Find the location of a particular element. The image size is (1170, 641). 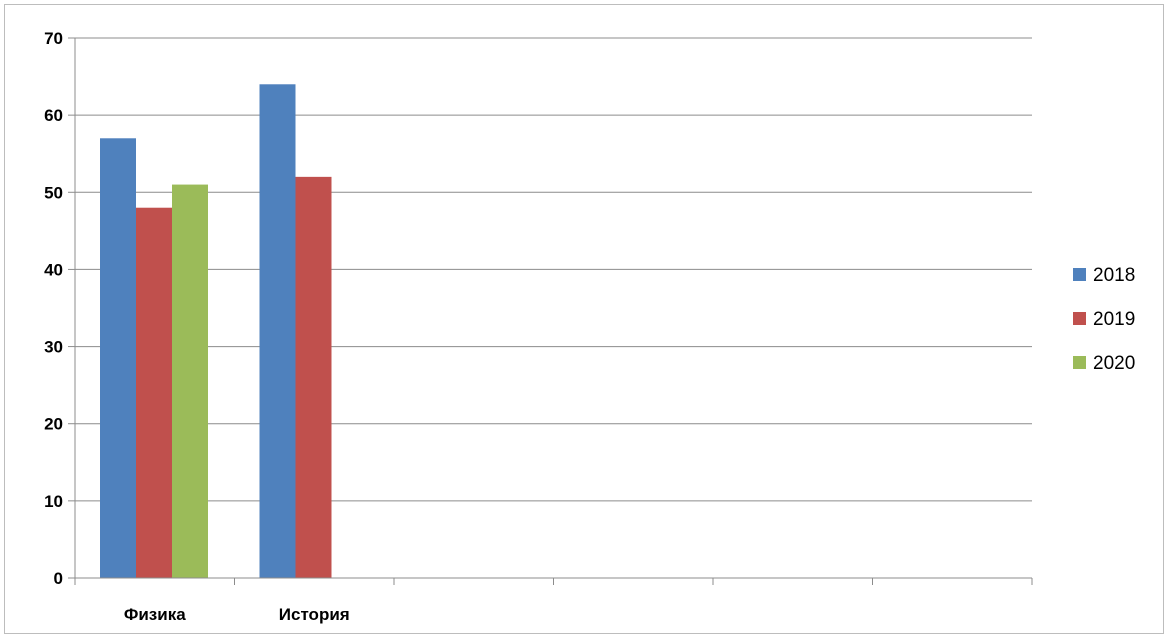

bar-2018-Физика is located at coordinates (118, 358).